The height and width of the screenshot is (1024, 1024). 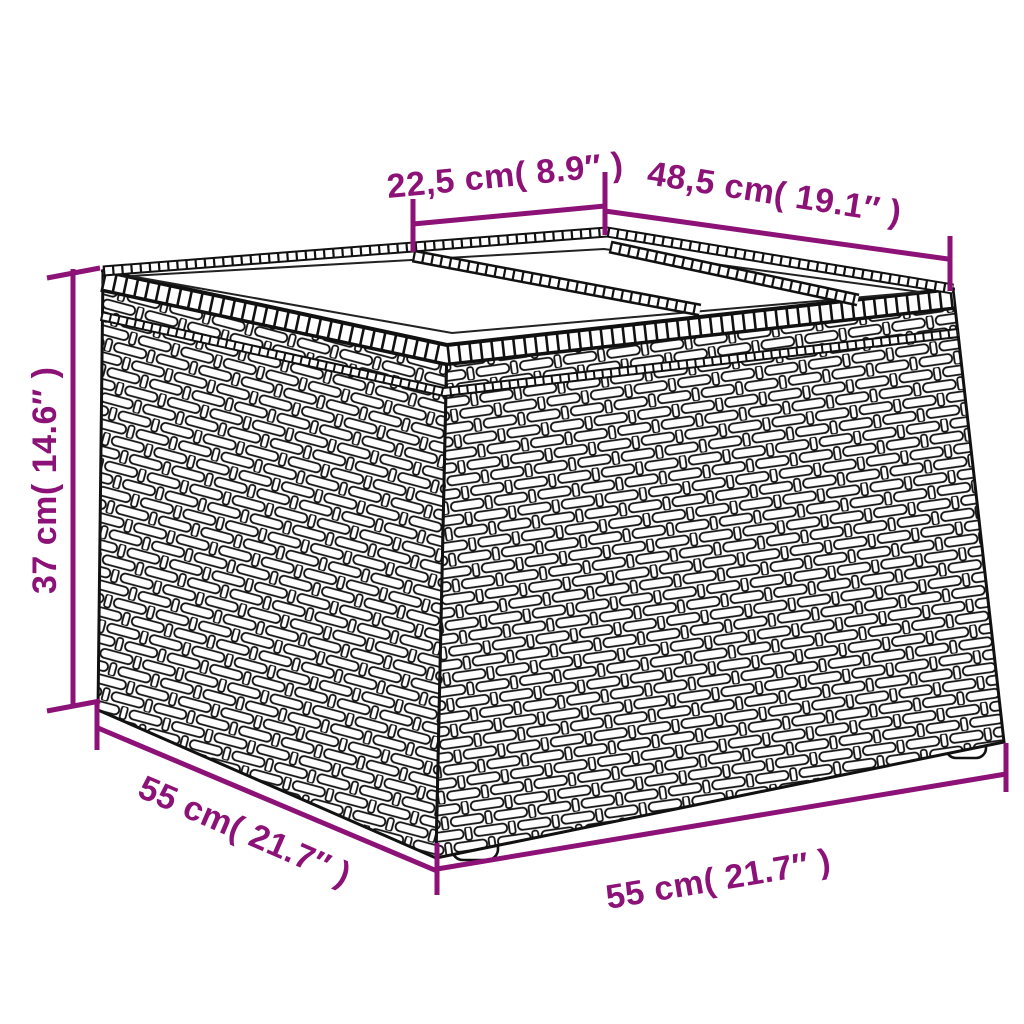 I want to click on dimension-label-top-small: 22,5 cm( 8.9″ ), so click(x=505, y=175).